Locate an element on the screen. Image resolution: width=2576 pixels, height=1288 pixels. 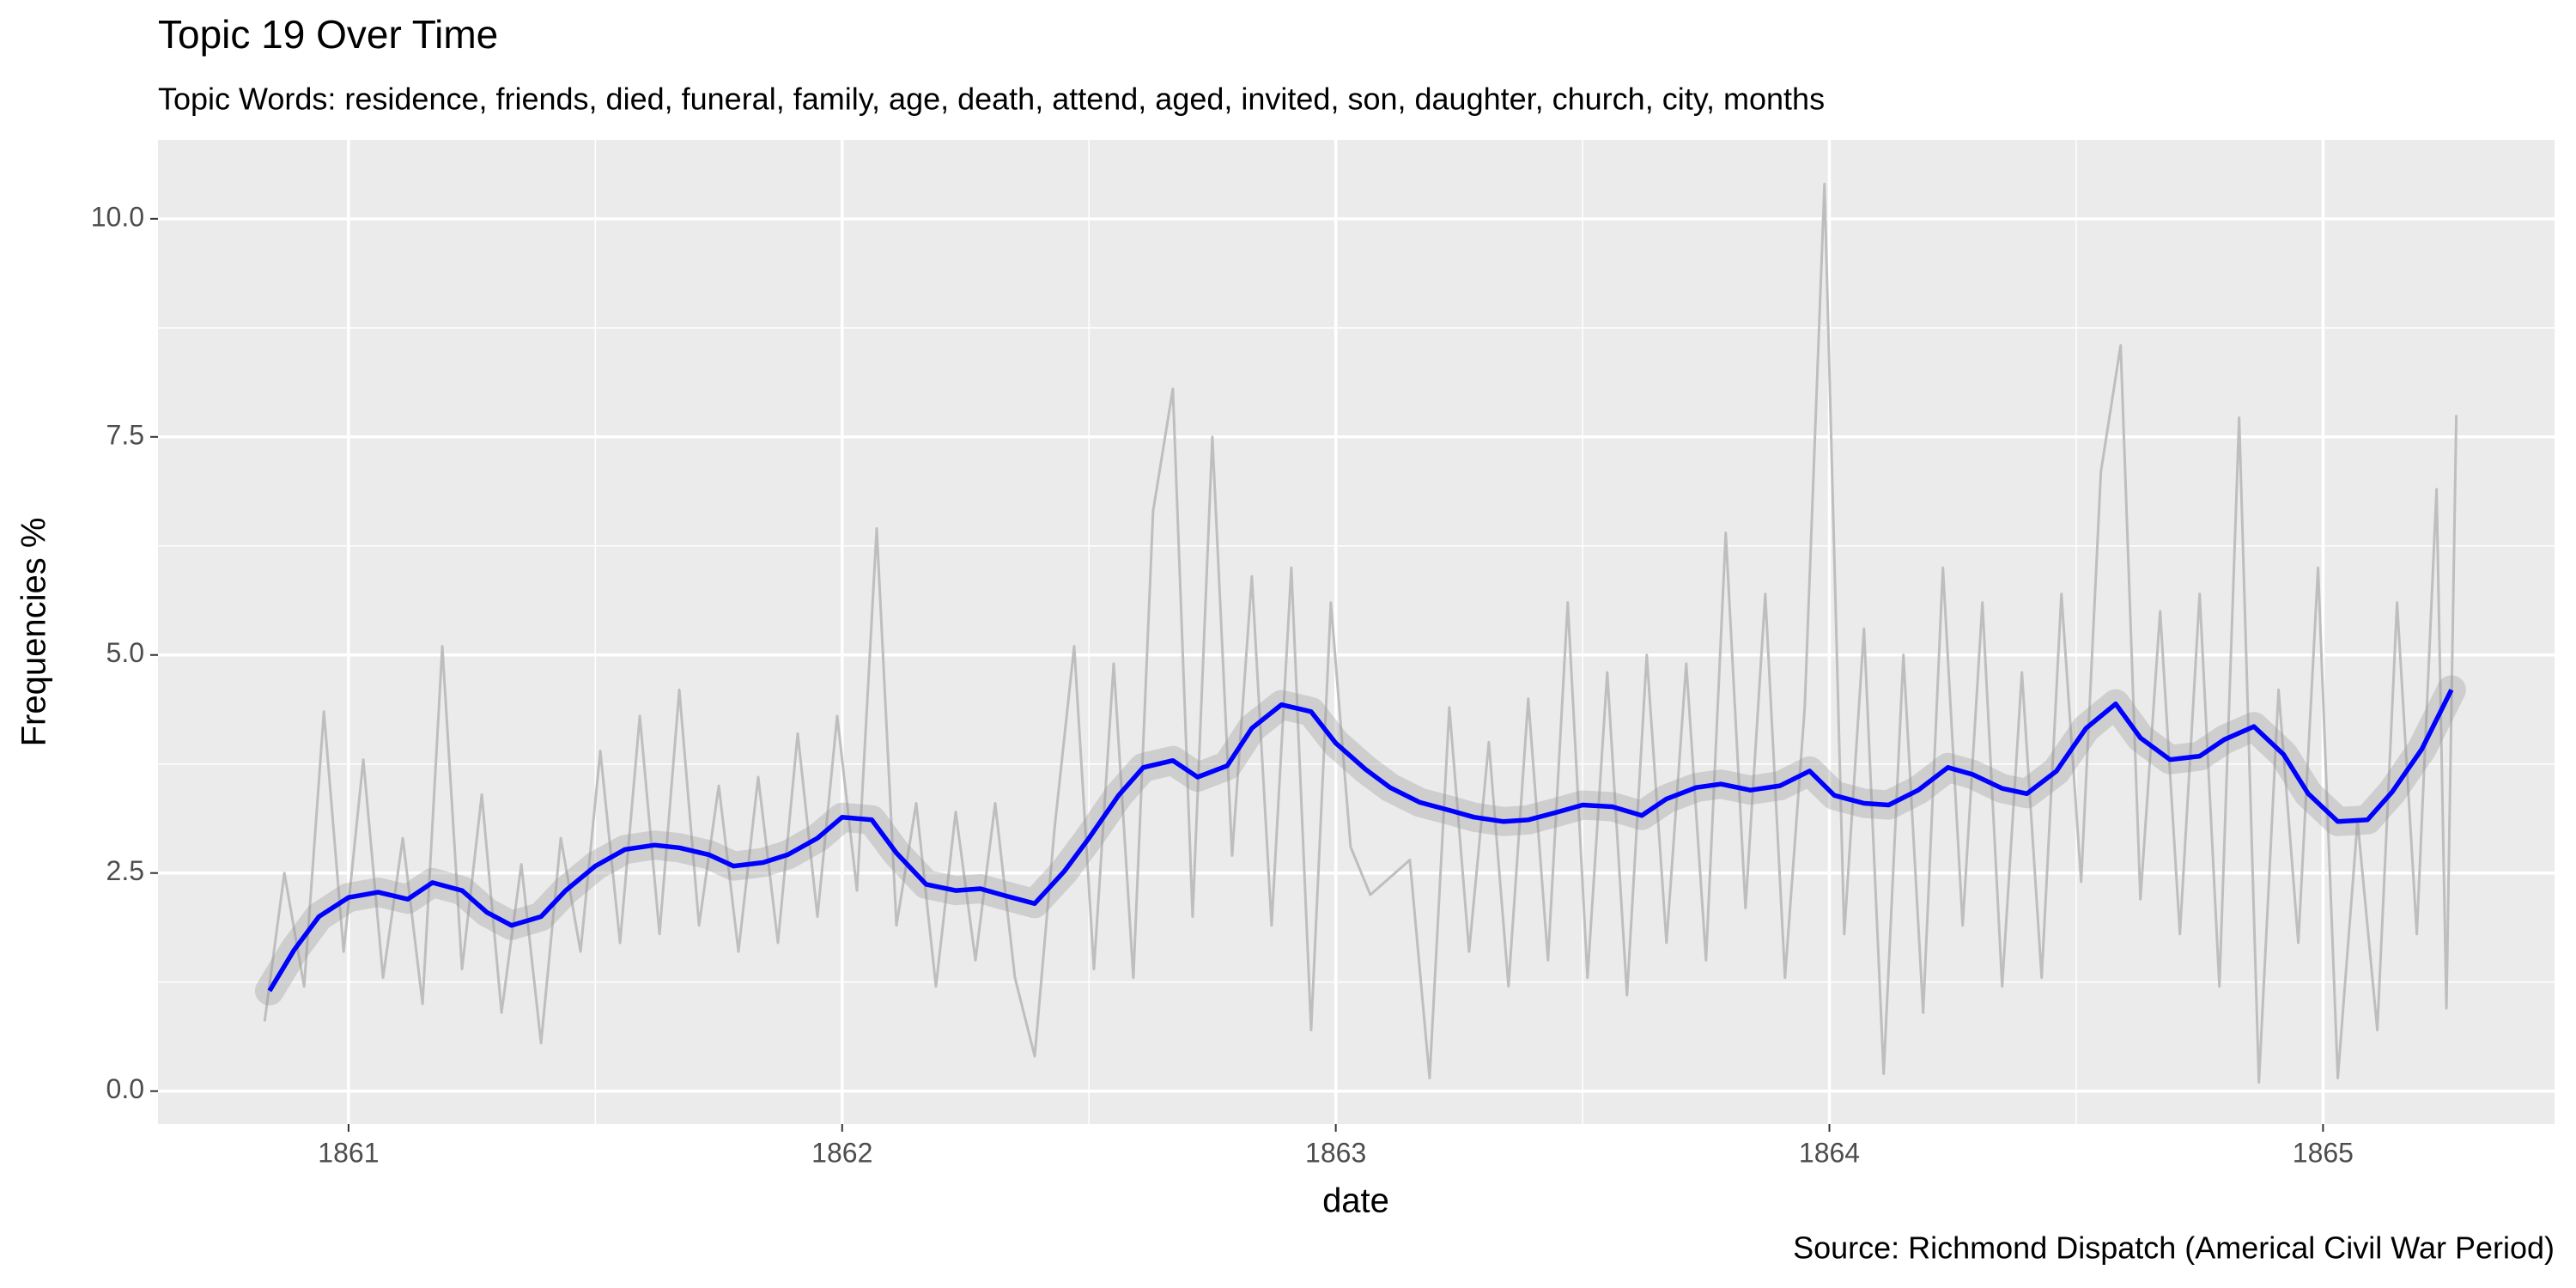
y-tick-label: 2.5 is located at coordinates (125, 870).